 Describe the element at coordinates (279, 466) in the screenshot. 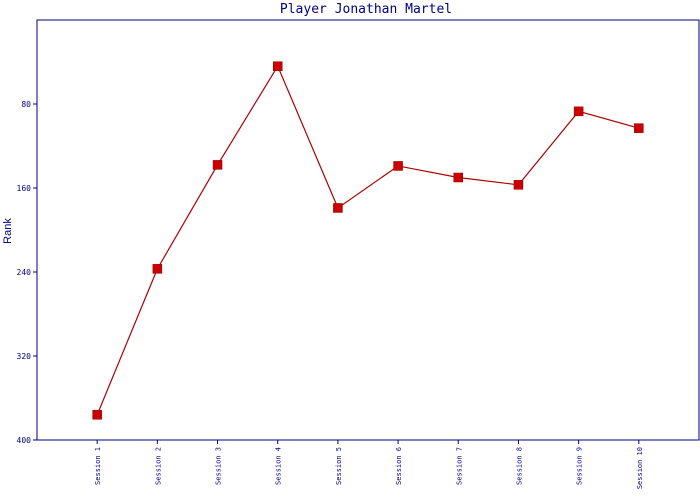

I see `x-tick-label: Session 4` at that location.